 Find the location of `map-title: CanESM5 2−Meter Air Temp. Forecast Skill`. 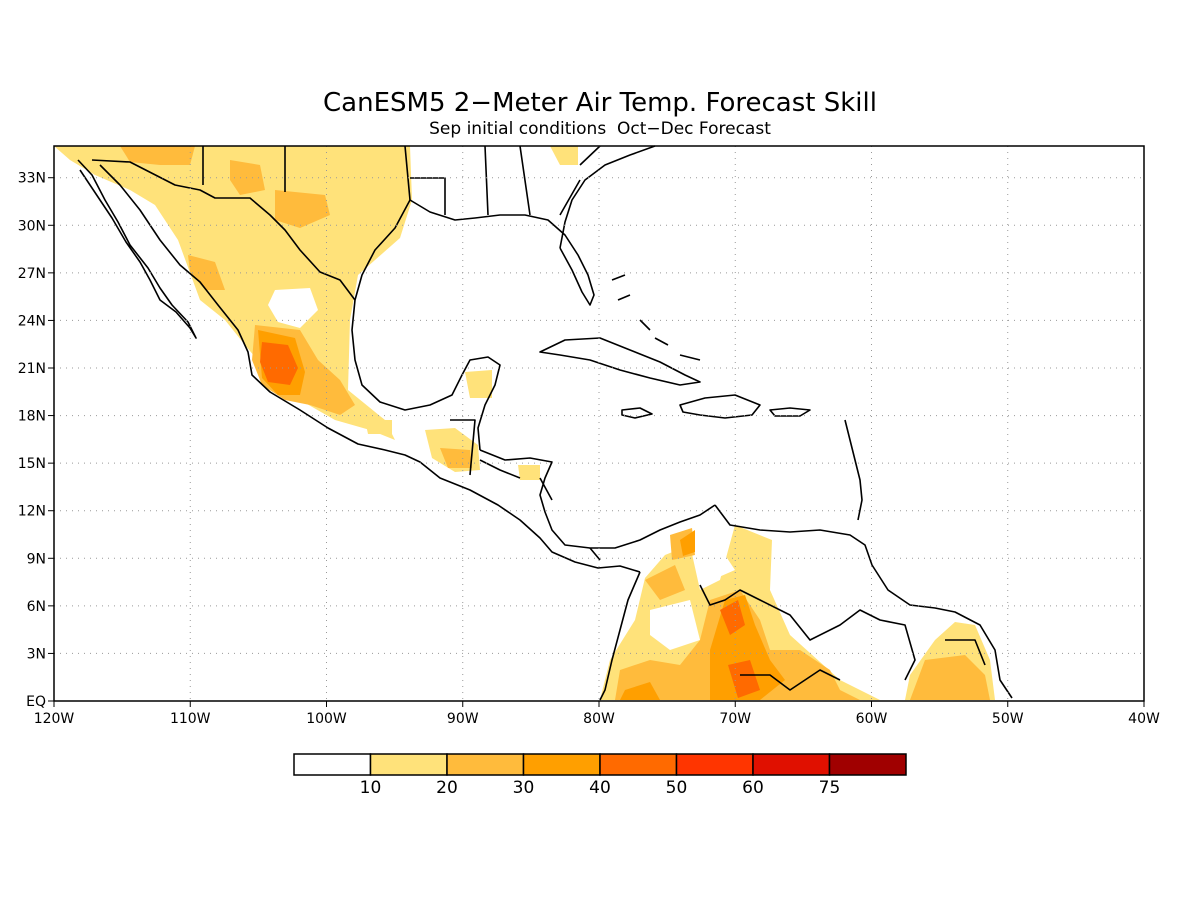

map-title: CanESM5 2−Meter Air Temp. Forecast Skill is located at coordinates (600, 103).